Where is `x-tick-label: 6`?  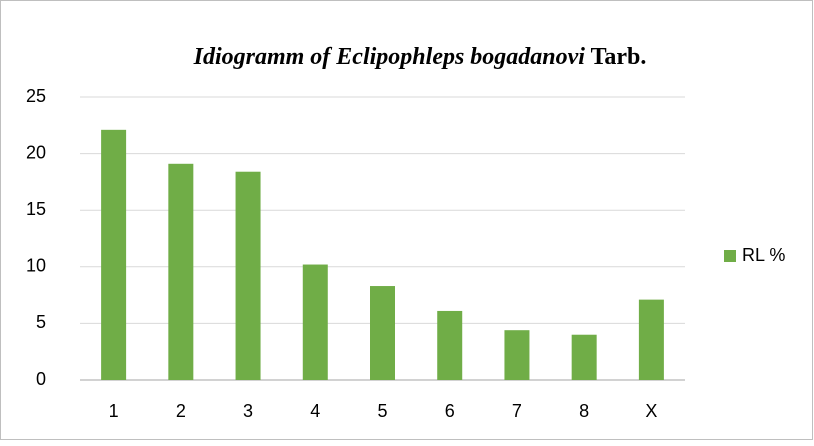
x-tick-label: 6 is located at coordinates (450, 411).